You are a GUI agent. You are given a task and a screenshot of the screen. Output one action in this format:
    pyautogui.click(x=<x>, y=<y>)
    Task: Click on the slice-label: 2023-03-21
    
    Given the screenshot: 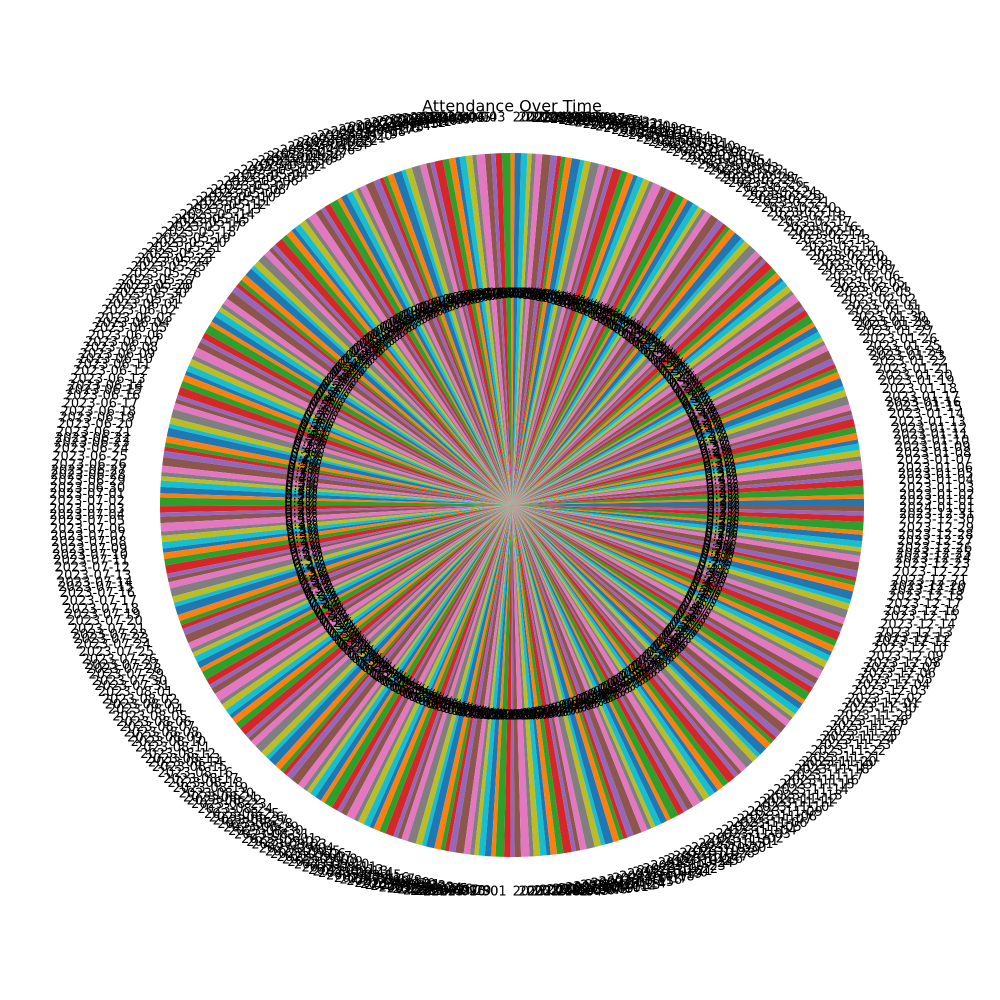 What is the action you would take?
    pyautogui.click(x=627, y=125)
    